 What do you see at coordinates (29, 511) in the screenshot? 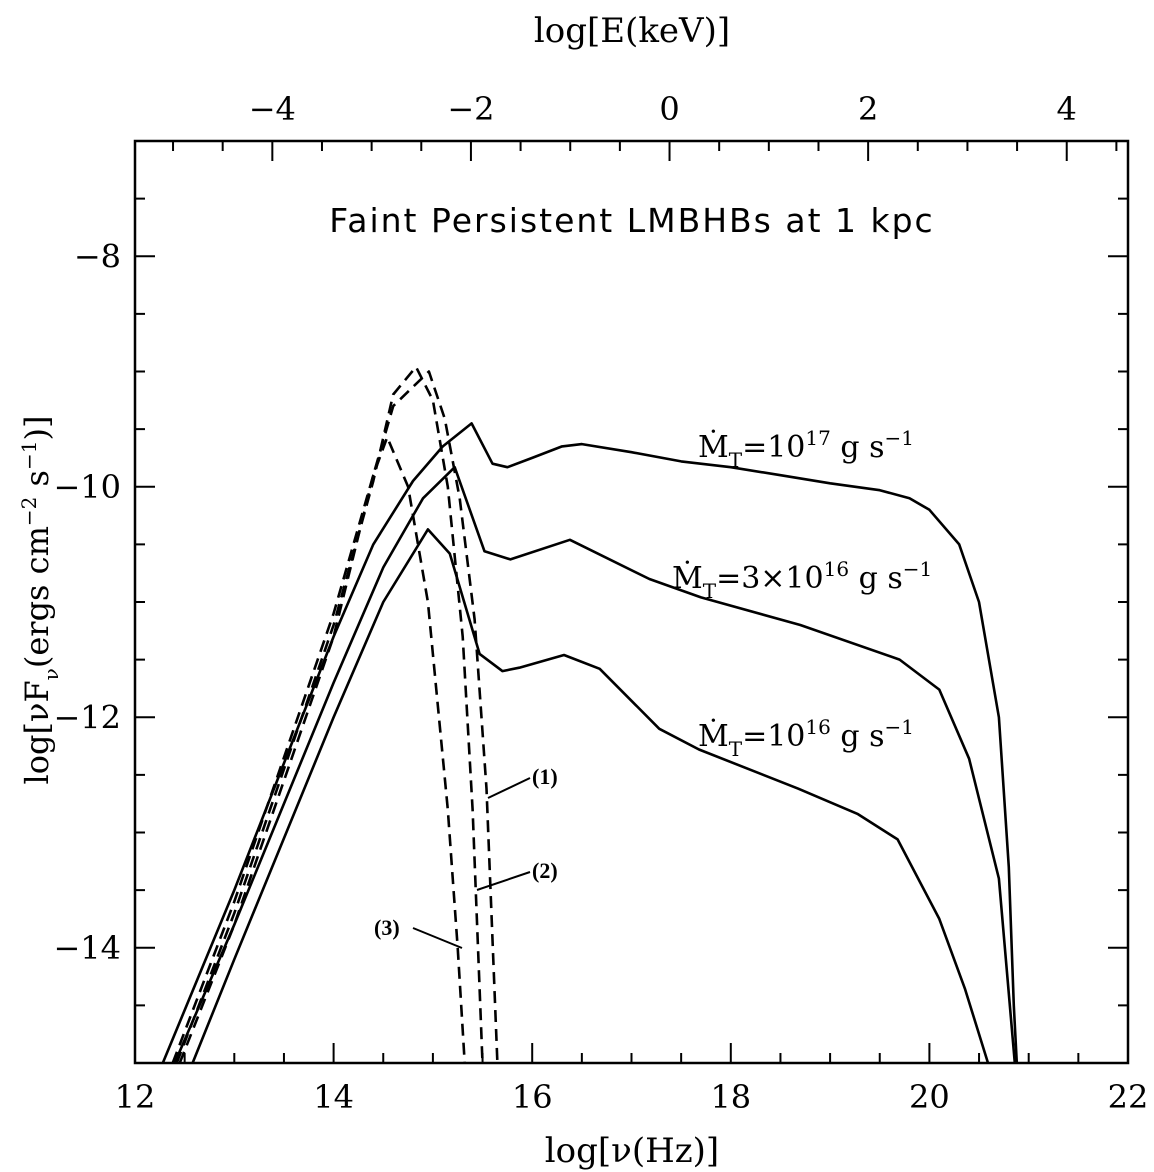
I see `y-label-sup: −2` at bounding box center [29, 511].